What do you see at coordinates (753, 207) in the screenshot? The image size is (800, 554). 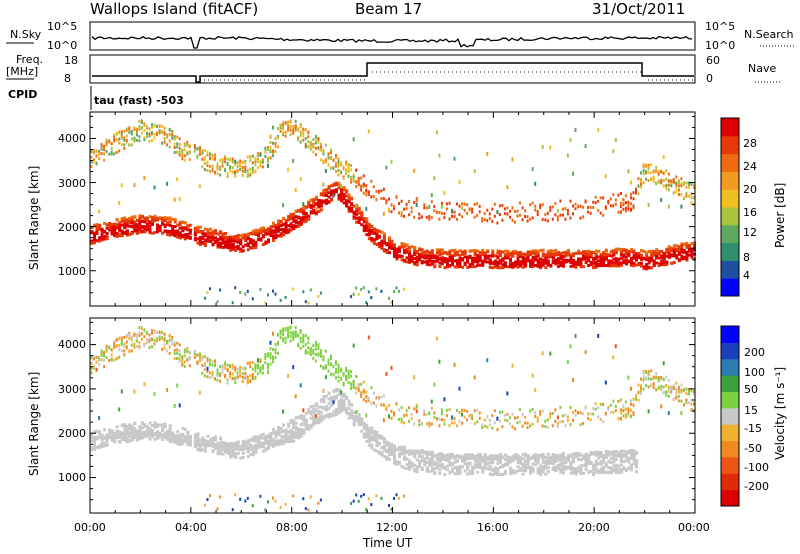 I see `power-colorbar: 4 8 12 16 20 24 28 Power [dB]` at bounding box center [753, 207].